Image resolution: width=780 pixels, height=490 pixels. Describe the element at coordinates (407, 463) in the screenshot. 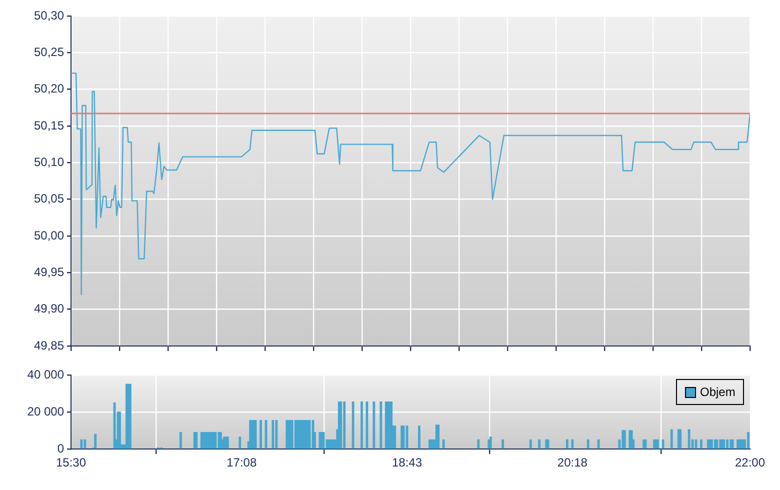

I see `x-tick-label: 18:43` at that location.